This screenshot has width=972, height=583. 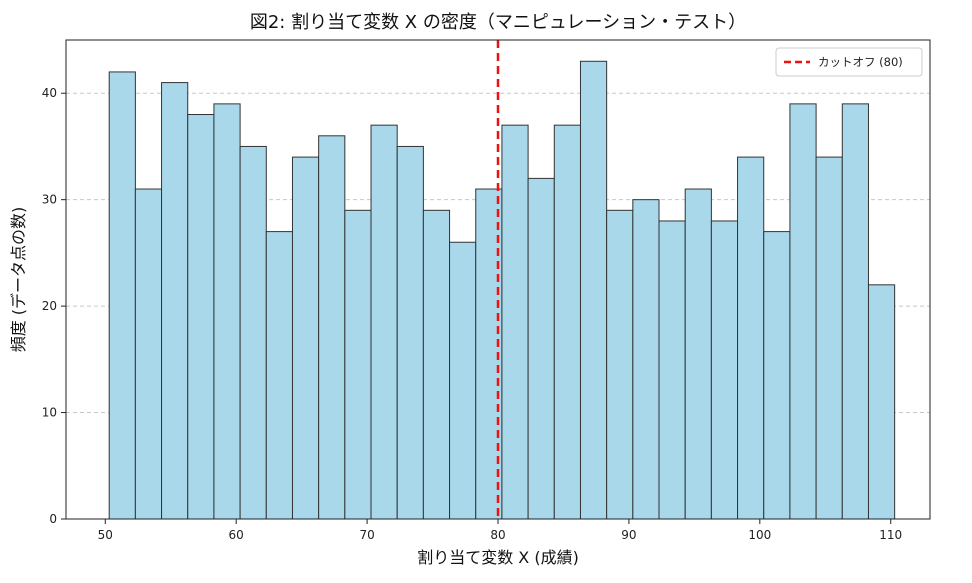 I want to click on y-tick-label-40: 40, so click(x=49, y=93).